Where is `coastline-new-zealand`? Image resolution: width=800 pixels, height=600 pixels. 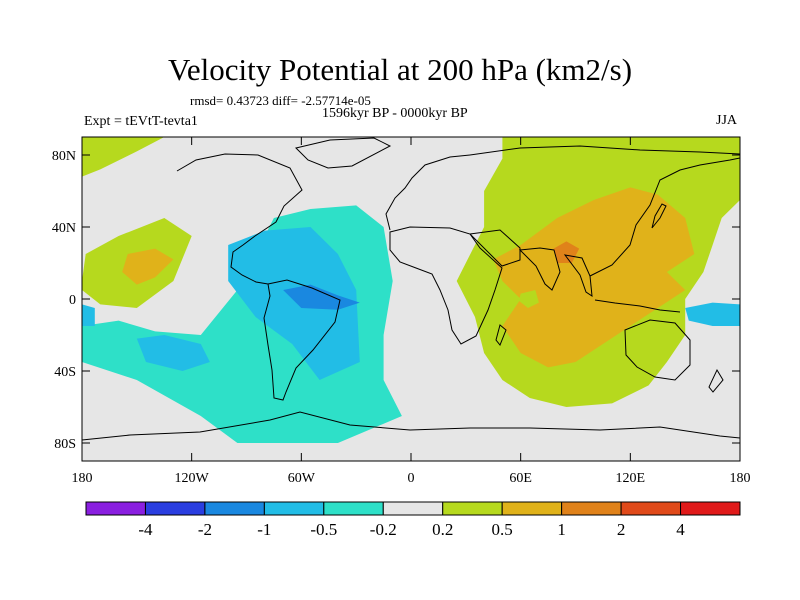 coastline-new-zealand is located at coordinates (716, 380).